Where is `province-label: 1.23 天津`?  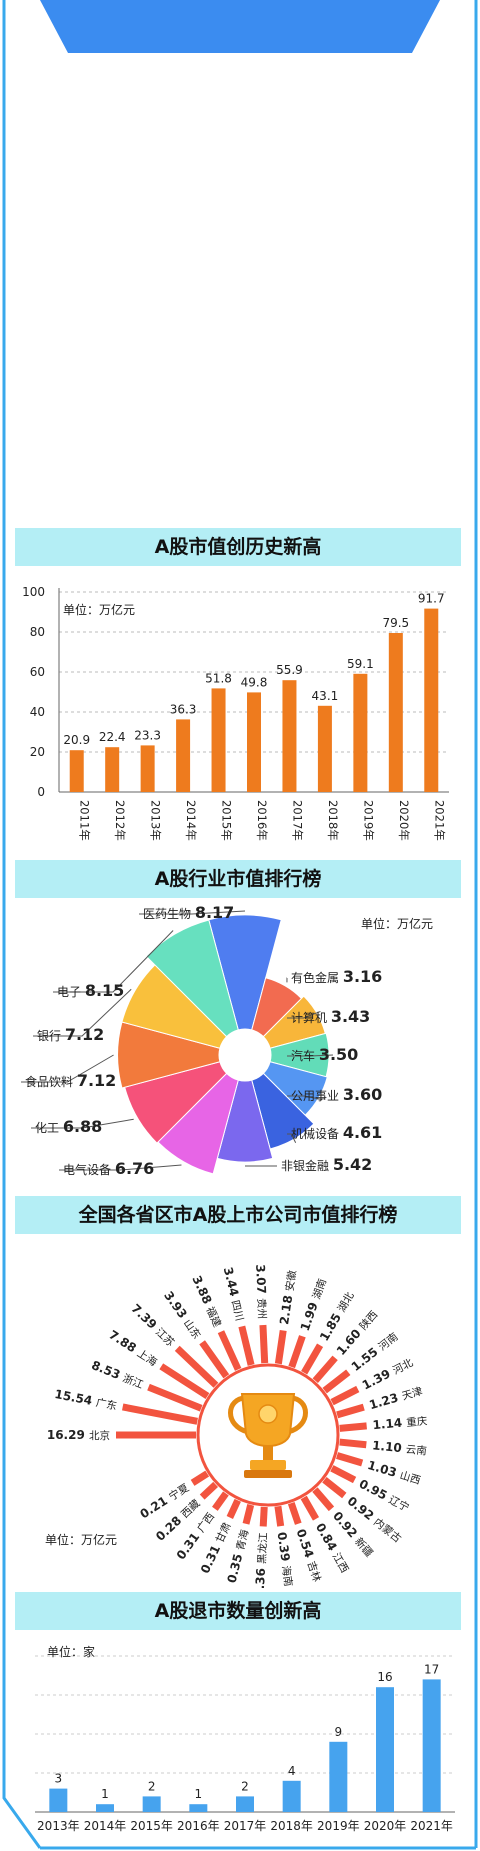
province-label: 1.23 天津 is located at coordinates (396, 1397).